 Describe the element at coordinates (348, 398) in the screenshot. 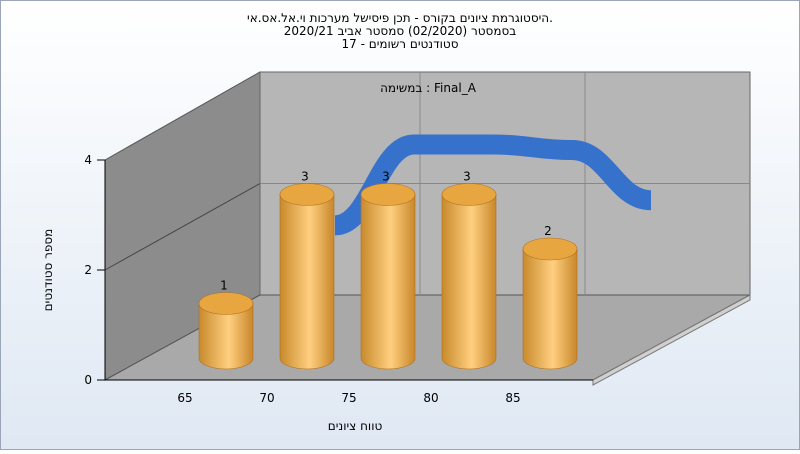

I see `x-tick-label: 75` at that location.